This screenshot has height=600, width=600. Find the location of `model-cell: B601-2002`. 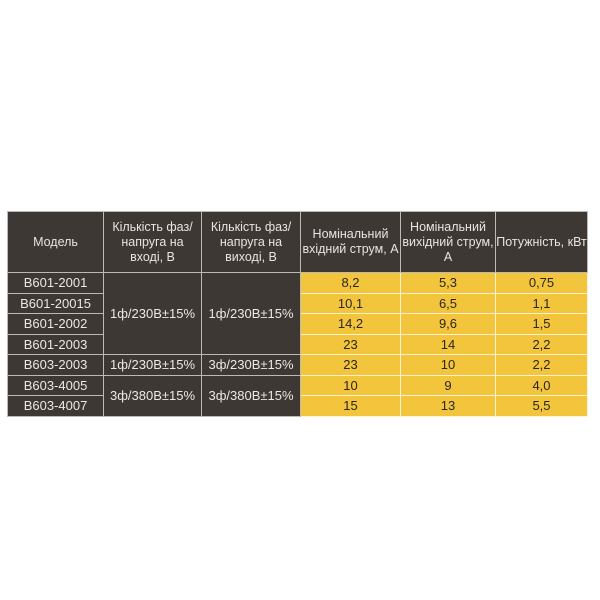

model-cell: B601-2002 is located at coordinates (55, 324).